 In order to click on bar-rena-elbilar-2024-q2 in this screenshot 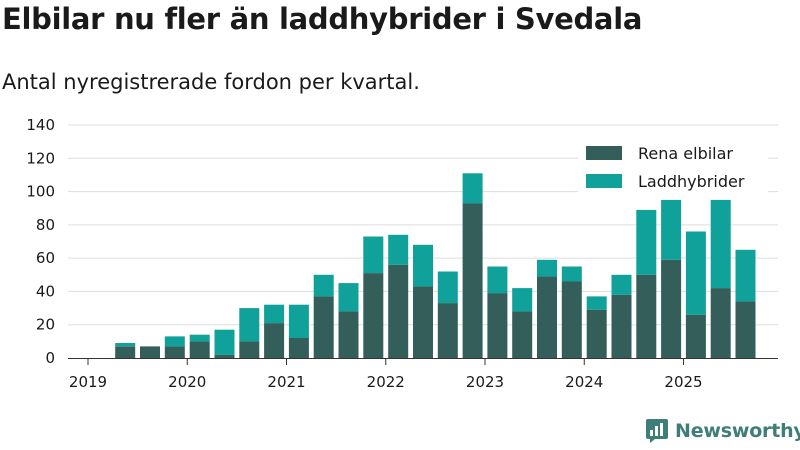, I will do `click(621, 326)`.